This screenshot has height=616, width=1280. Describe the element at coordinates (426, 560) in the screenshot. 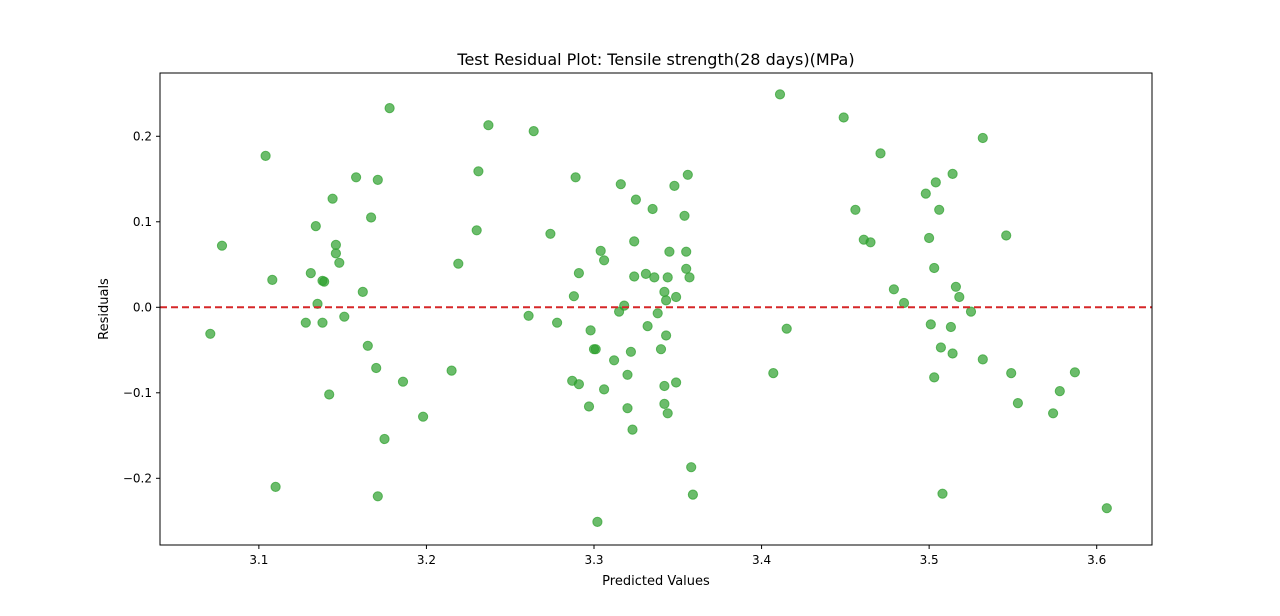

I see `x-tick-label: 3.2` at that location.